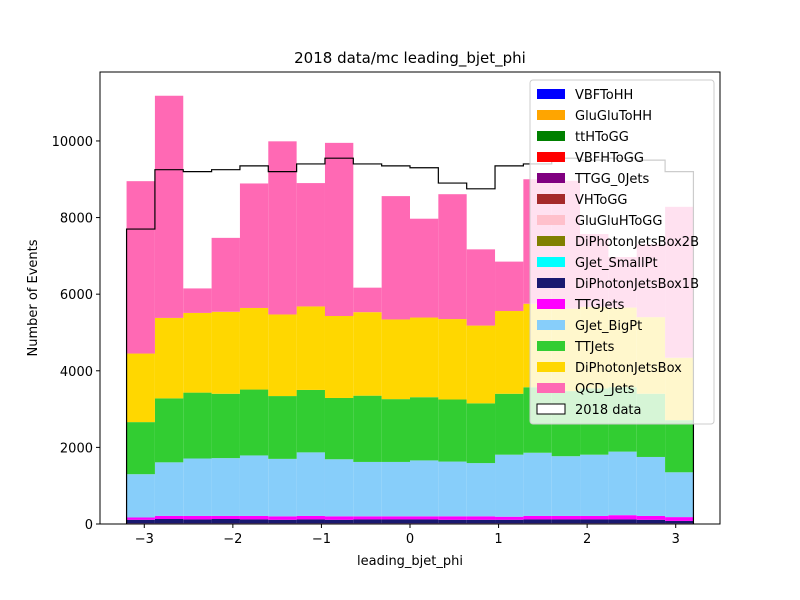  Describe the element at coordinates (232, 539) in the screenshot. I see `x-tick-label: −2` at that location.